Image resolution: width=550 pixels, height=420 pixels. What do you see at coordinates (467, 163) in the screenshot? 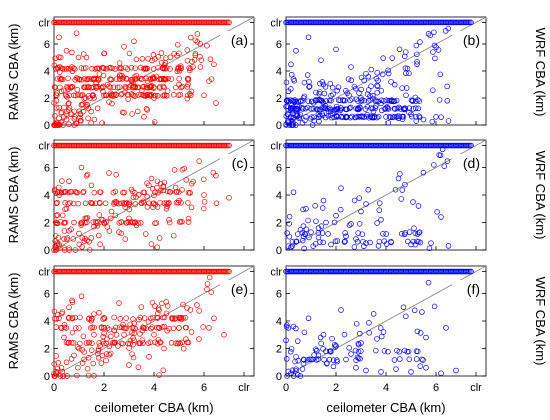
I see `panel-label-bg` at bounding box center [467, 163].